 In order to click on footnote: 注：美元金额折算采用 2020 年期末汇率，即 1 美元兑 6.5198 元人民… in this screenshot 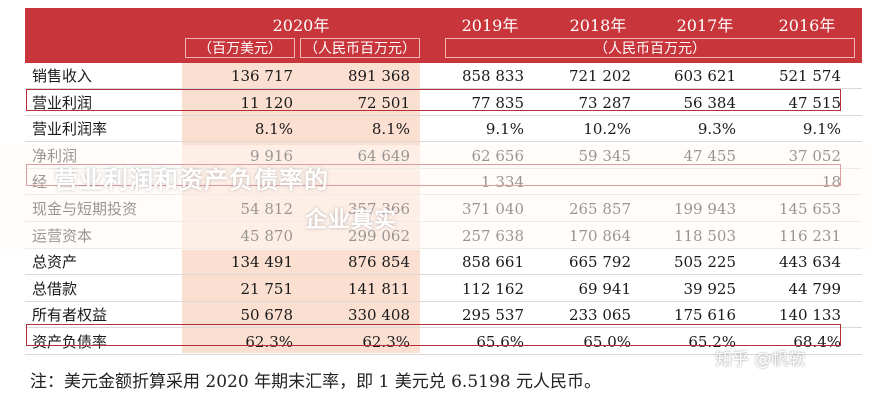, I will do `click(315, 382)`.